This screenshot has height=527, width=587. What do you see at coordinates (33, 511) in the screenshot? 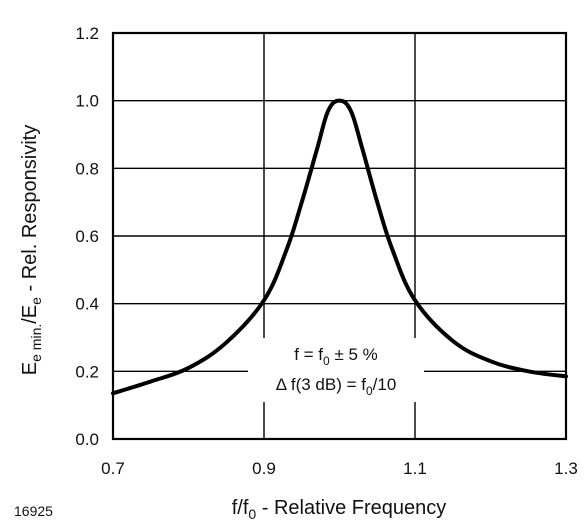
I see `figure-id: 16925` at bounding box center [33, 511].